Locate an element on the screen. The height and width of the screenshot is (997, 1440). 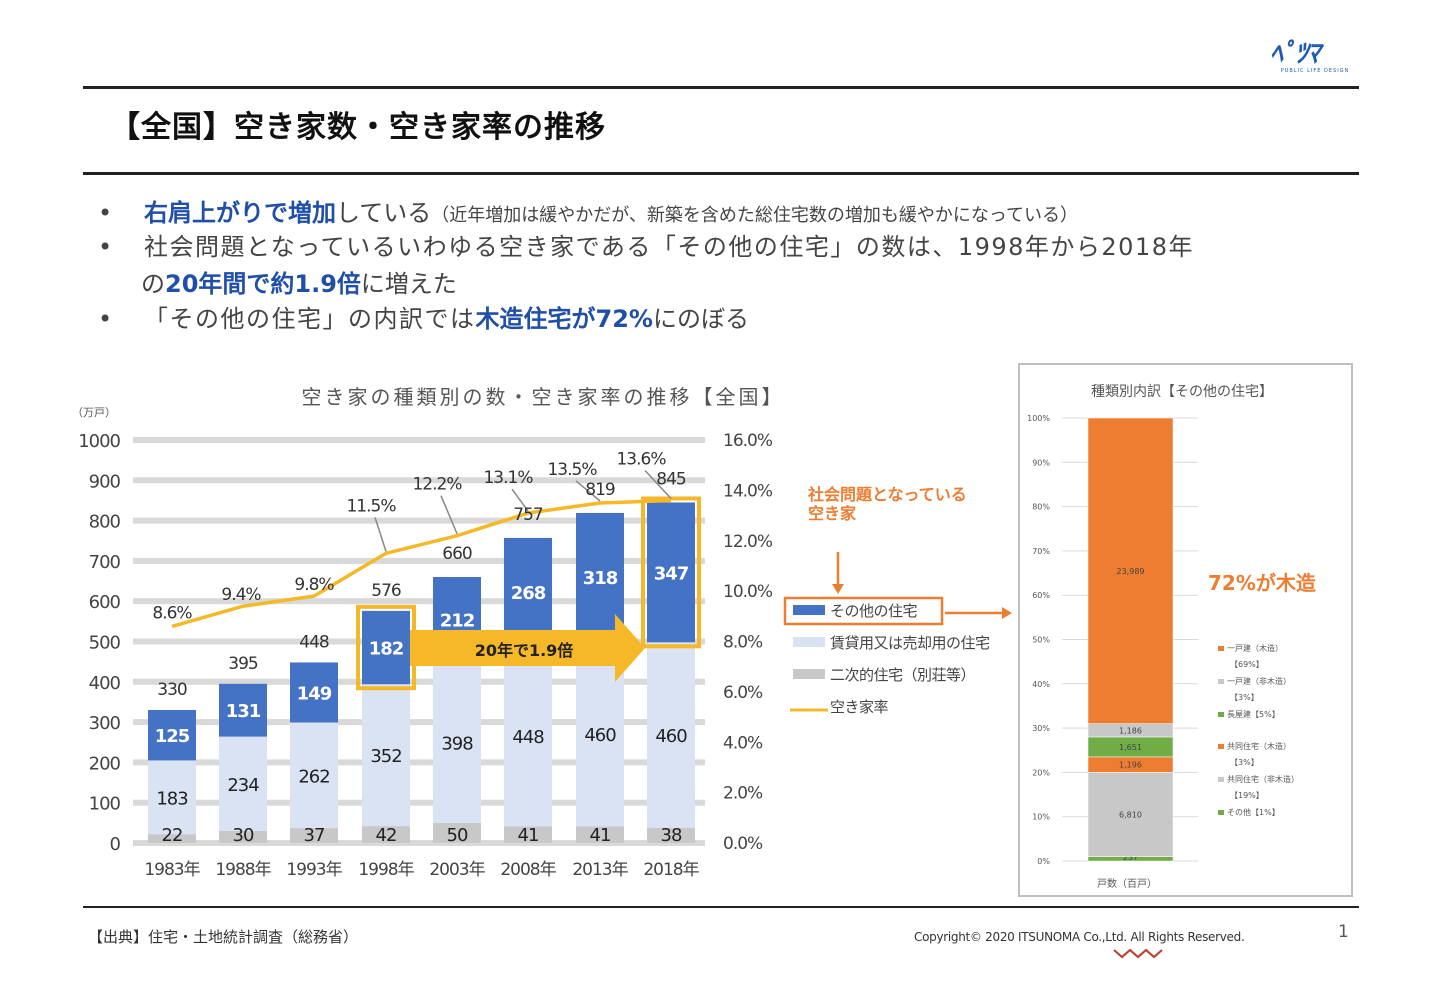
y2-tick-label: 16.0% is located at coordinates (748, 441).